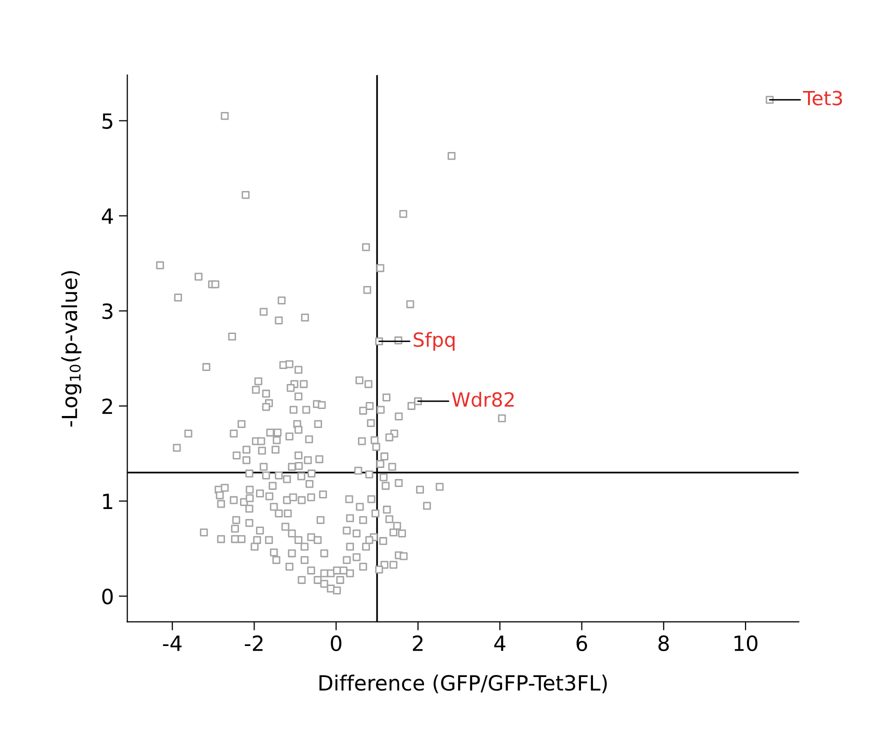 Image resolution: width=872 pixels, height=729 pixels. What do you see at coordinates (483, 399) in the screenshot?
I see `annotation: Wdr82` at bounding box center [483, 399].